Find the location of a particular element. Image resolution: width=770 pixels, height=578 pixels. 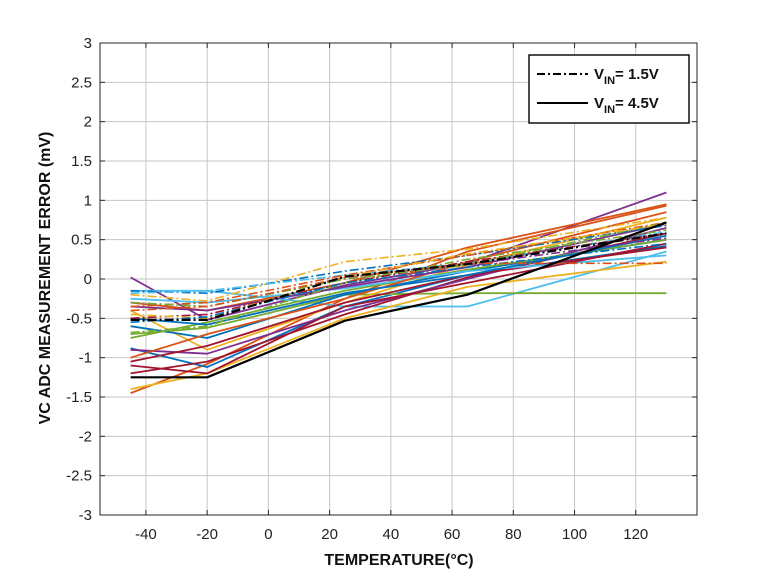

x-tick-label: 60 is located at coordinates (452, 534).